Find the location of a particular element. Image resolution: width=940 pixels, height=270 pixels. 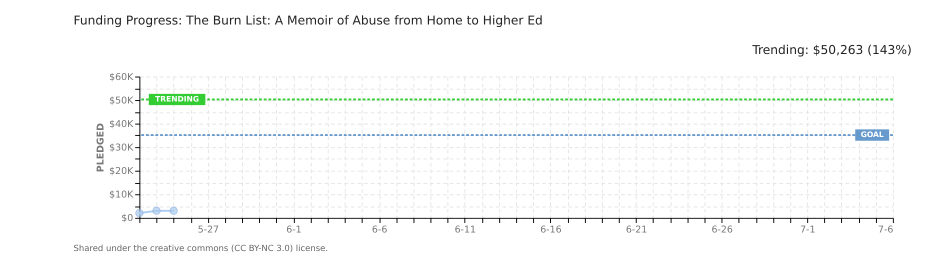

y-tick-label: $30K is located at coordinates (121, 148).